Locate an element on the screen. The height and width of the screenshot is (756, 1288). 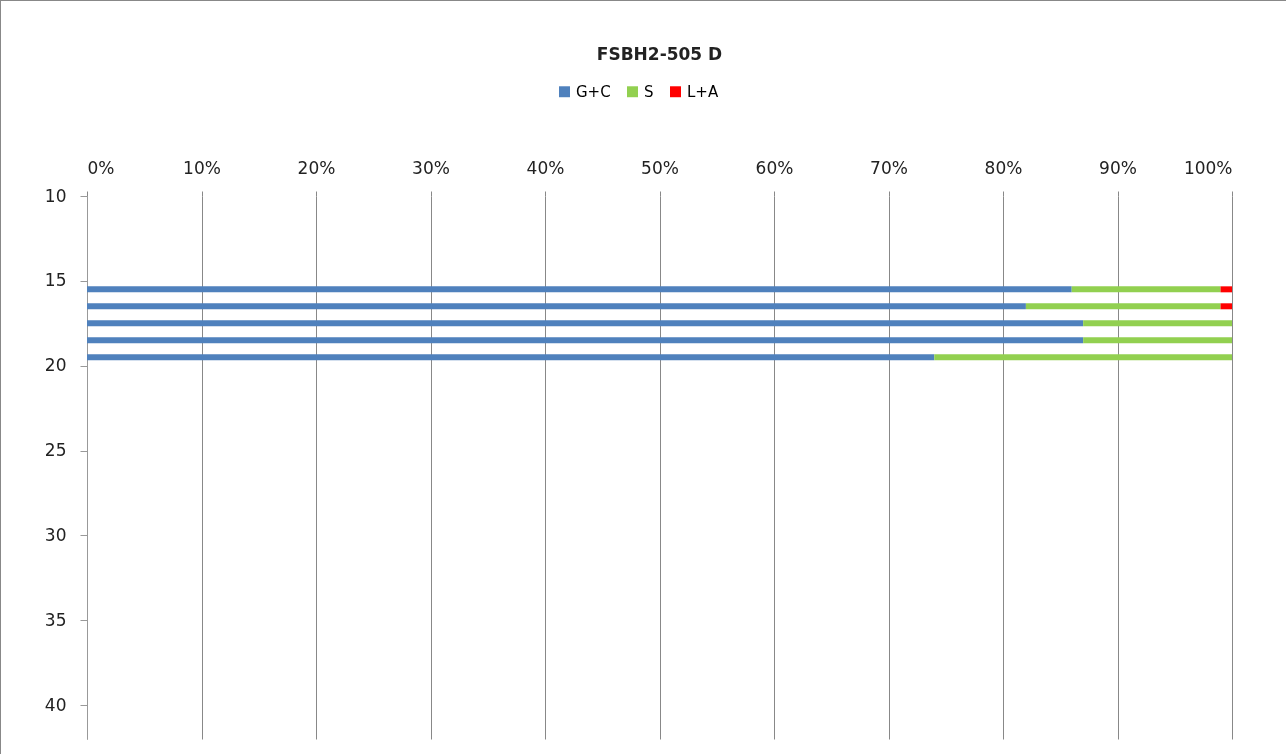
y-tick-label: 35 is located at coordinates (55, 619).